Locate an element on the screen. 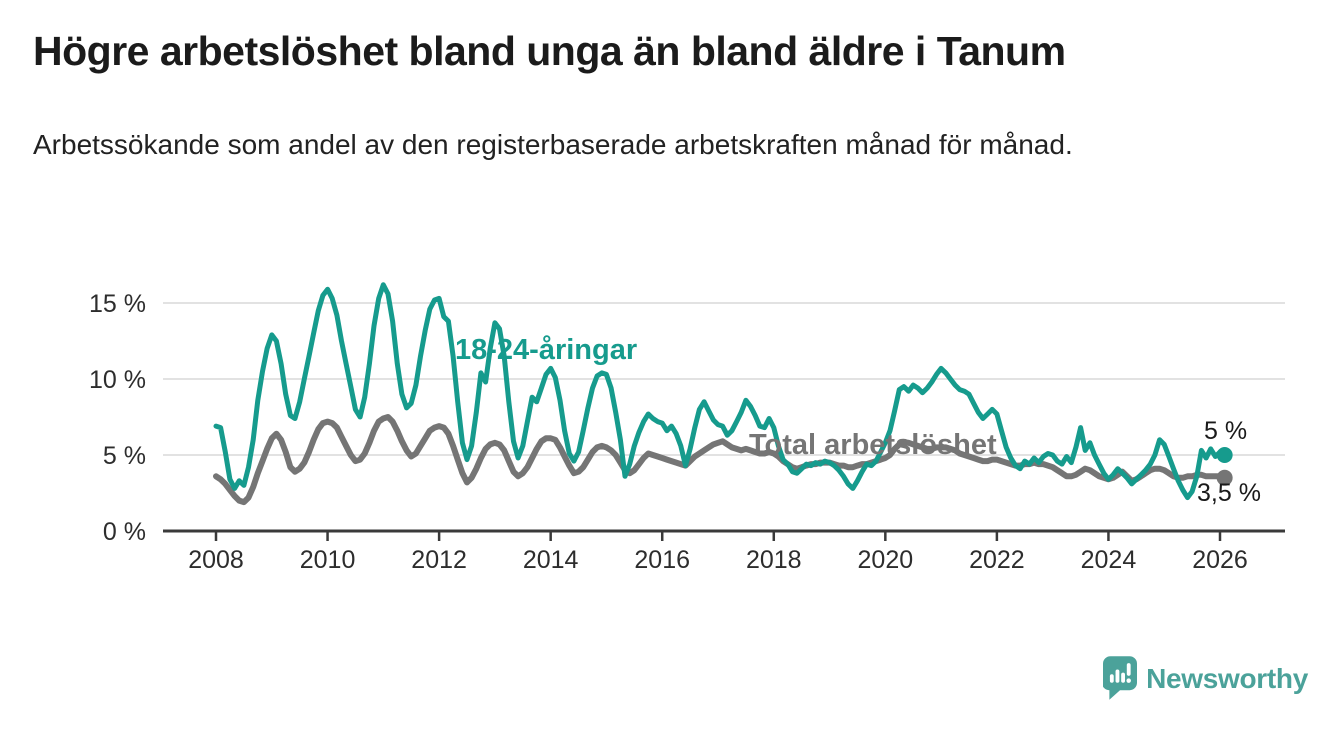  svg-text: 2016 is located at coordinates (662, 560).